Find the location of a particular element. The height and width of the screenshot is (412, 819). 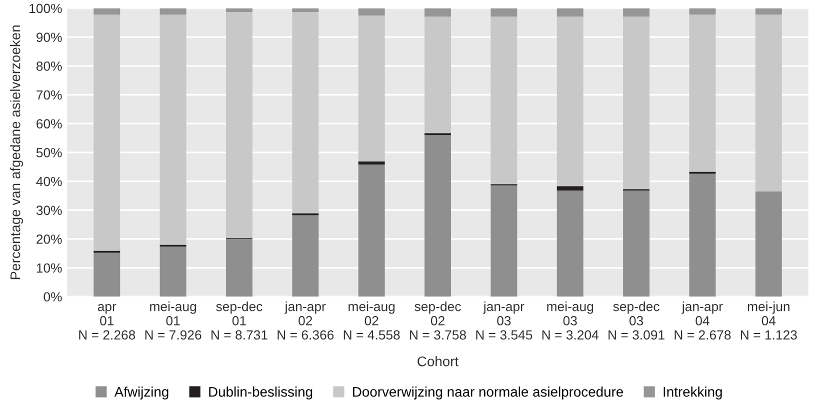

x-axis-title: Cohort is located at coordinates (438, 361).